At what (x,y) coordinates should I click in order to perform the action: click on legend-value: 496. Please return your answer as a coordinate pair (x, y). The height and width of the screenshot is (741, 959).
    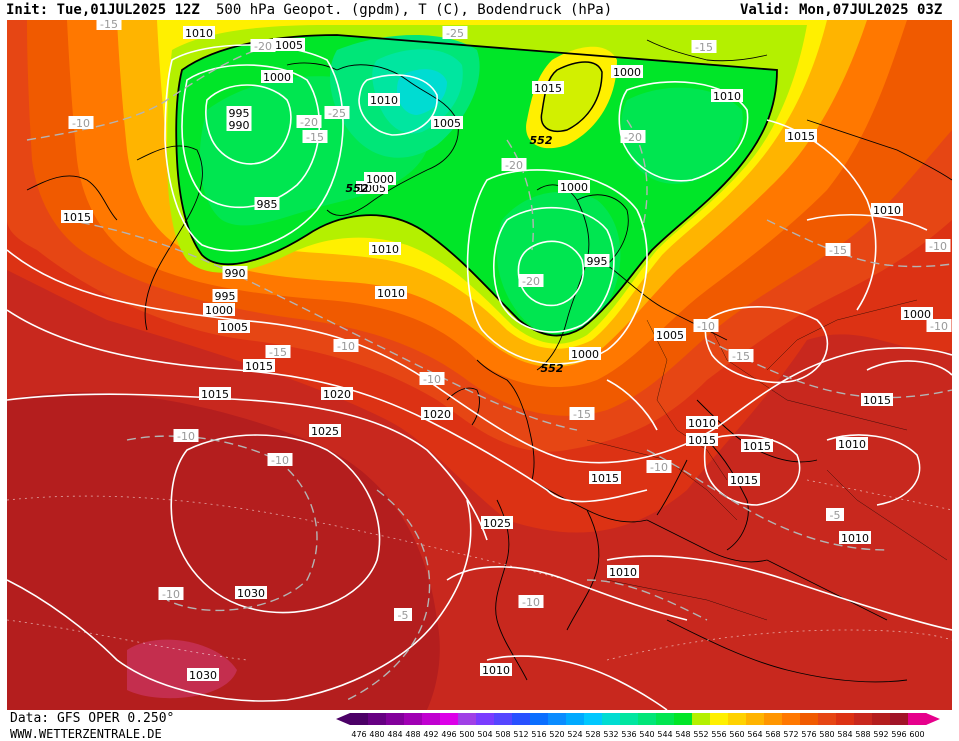
    Looking at the image, I should click on (448, 734).